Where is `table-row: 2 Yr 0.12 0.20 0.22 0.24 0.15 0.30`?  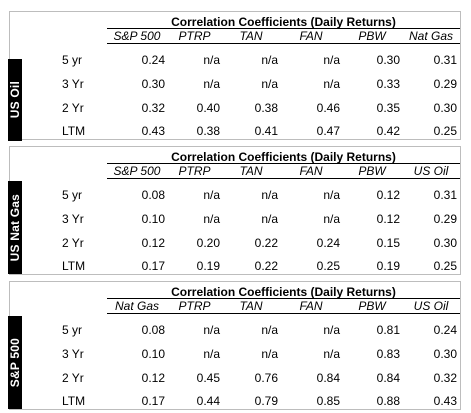
table-row: 2 Yr 0.12 0.20 0.22 0.24 0.15 0.30 is located at coordinates (235, 243).